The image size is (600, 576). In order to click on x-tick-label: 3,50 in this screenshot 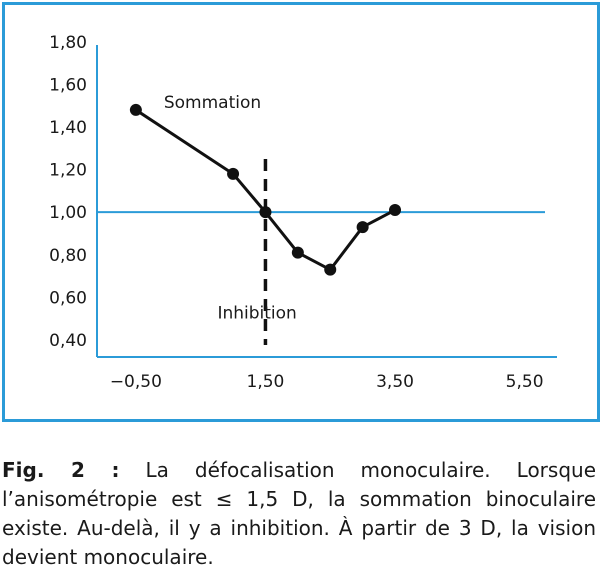, I will do `click(395, 382)`.